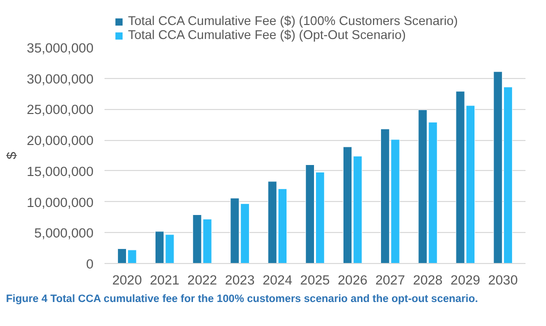 This screenshot has width=546, height=326. Describe the element at coordinates (293, 21) in the screenshot. I see `legend-label: Total CCA Cumulative Fee ($) (100% Customers Scenario)` at that location.